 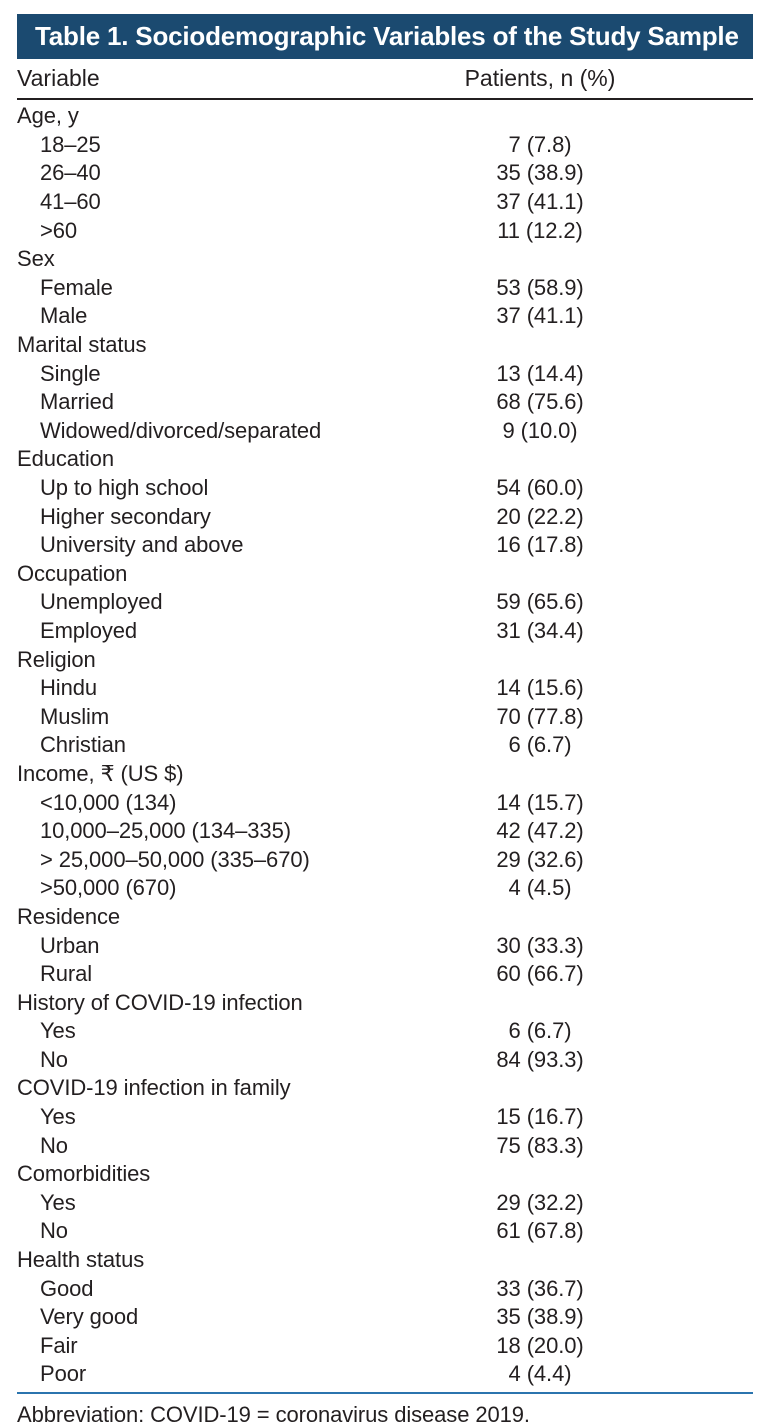 What do you see at coordinates (385, 1231) in the screenshot?
I see `table-row: No 61 (67.8)` at bounding box center [385, 1231].